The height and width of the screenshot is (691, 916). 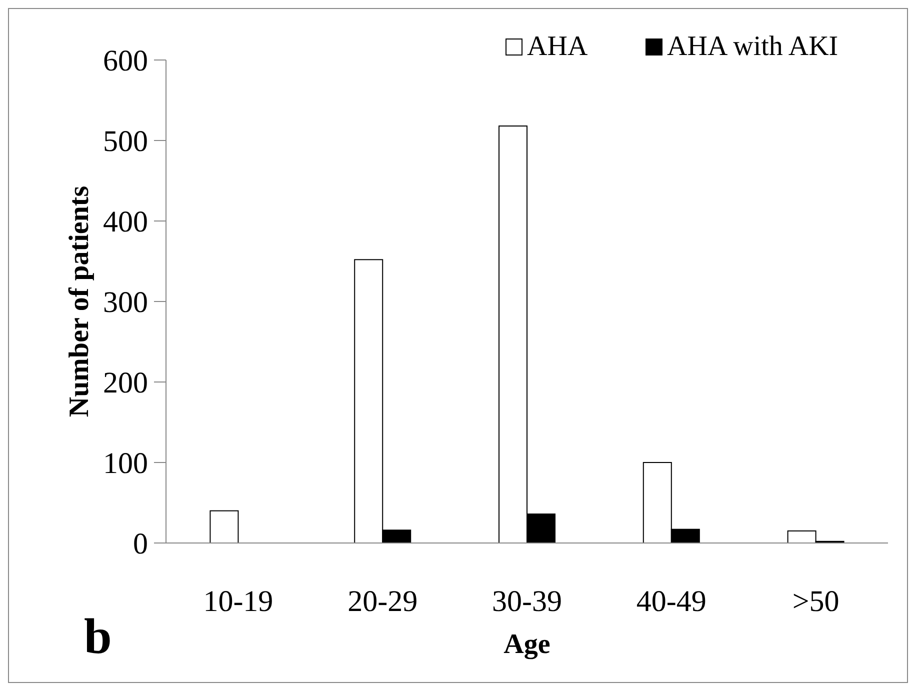 I want to click on y-tick-label: 200, so click(x=125, y=383).